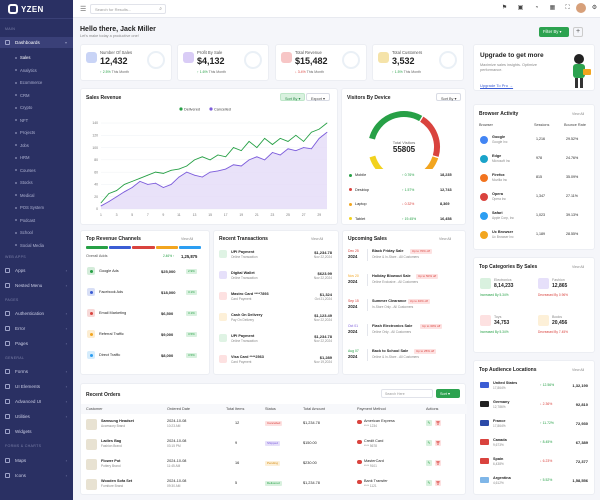 The height and width of the screenshot is (500, 600). What do you see at coordinates (567, 8) in the screenshot?
I see `fullscreen-icon: ⛶` at bounding box center [567, 8].